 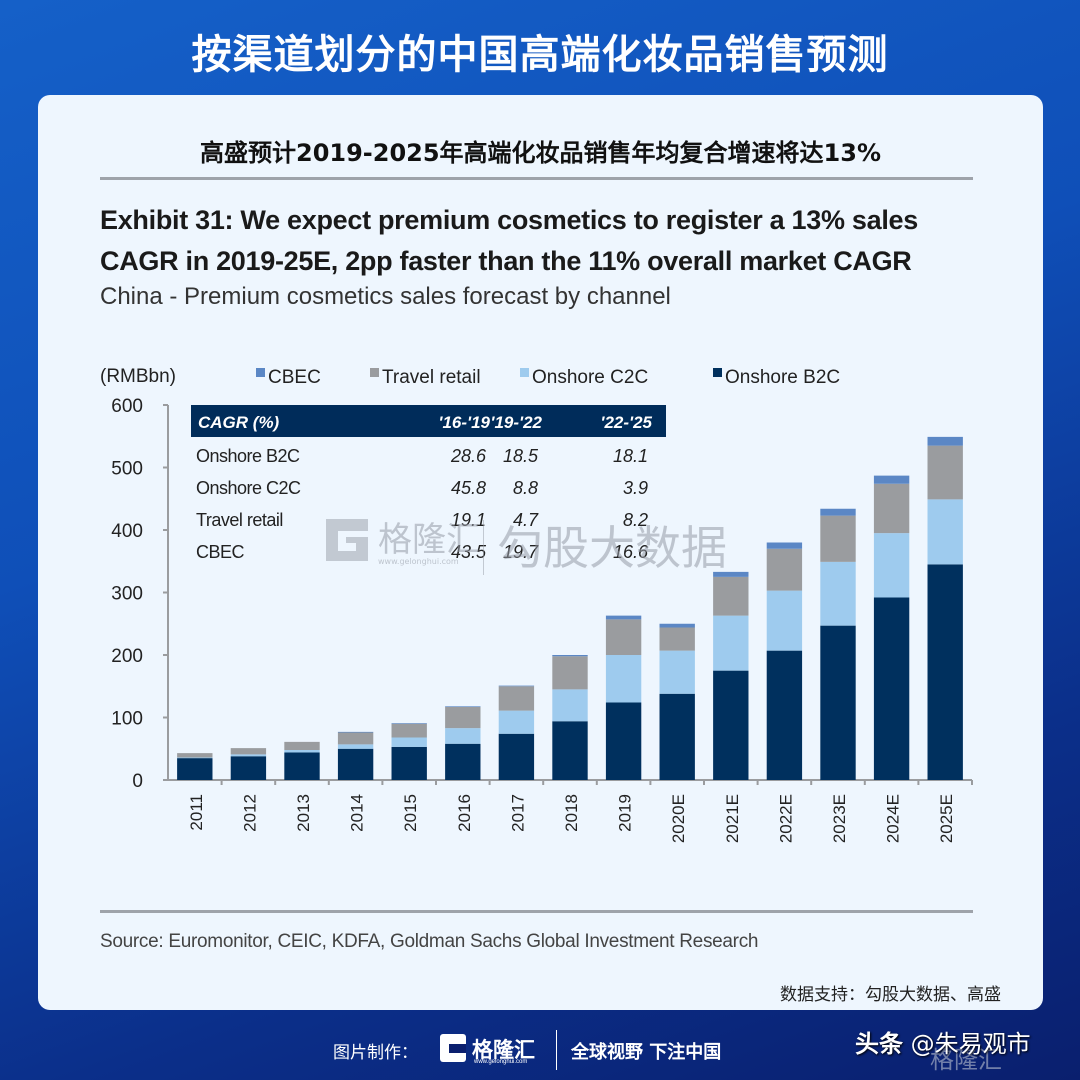 What do you see at coordinates (525, 488) in the screenshot?
I see `cagr-table-cell: 8.8` at bounding box center [525, 488].